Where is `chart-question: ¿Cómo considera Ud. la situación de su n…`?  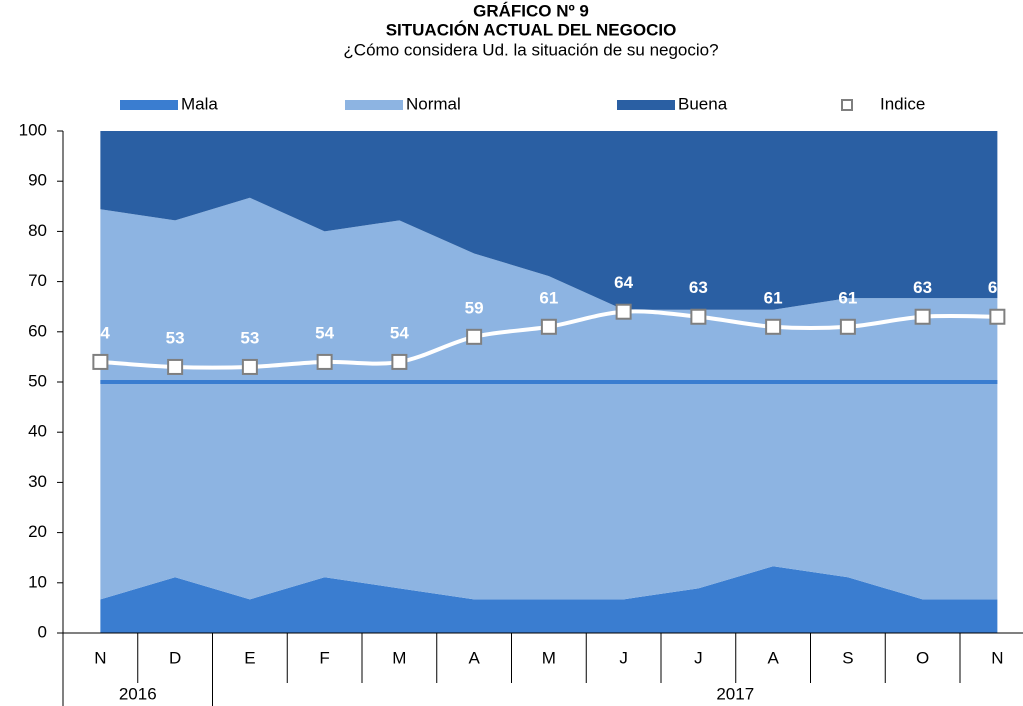 chart-question: ¿Cómo considera Ud. la situación de su n… is located at coordinates (530, 49).